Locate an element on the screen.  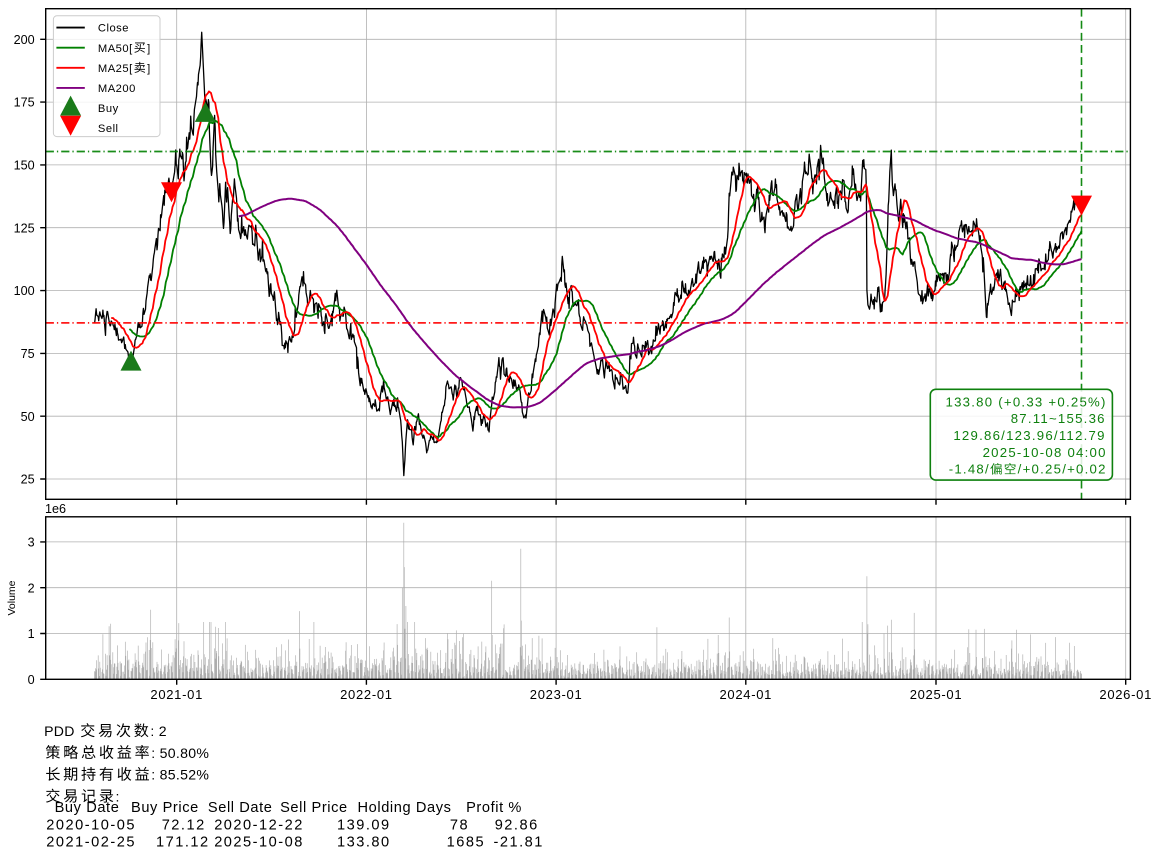
svg-text: 72.12 is located at coordinates (184, 825).